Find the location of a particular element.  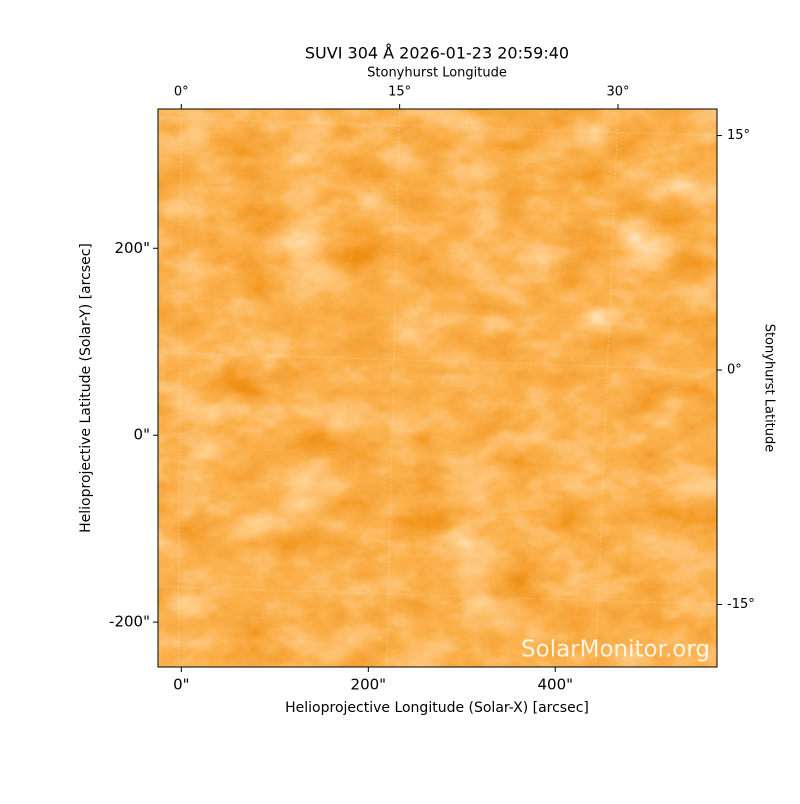

x2-tick-label: 30° is located at coordinates (617, 92).